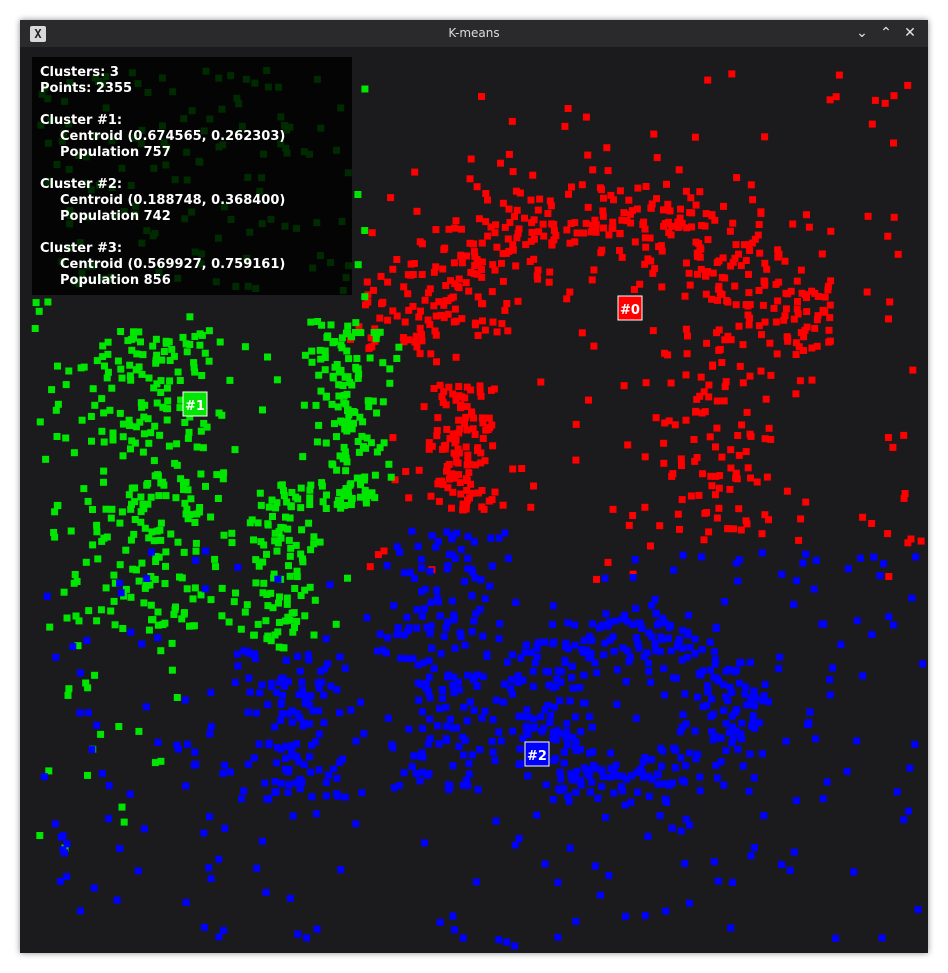 This screenshot has height=973, width=948. I want to click on maximize-icon: ⌃, so click(886, 33).